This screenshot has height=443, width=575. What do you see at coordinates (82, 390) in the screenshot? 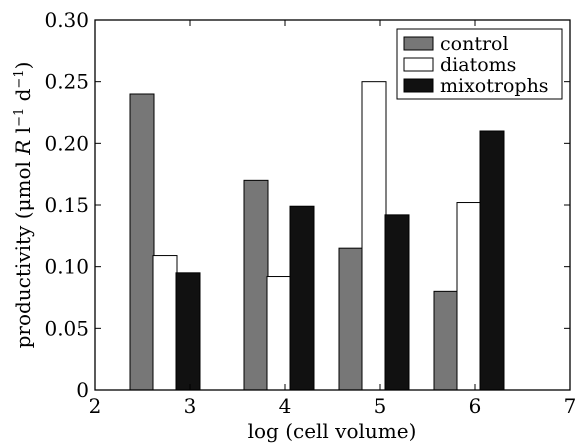
I see `y-tick-label-0: 0` at bounding box center [82, 390].